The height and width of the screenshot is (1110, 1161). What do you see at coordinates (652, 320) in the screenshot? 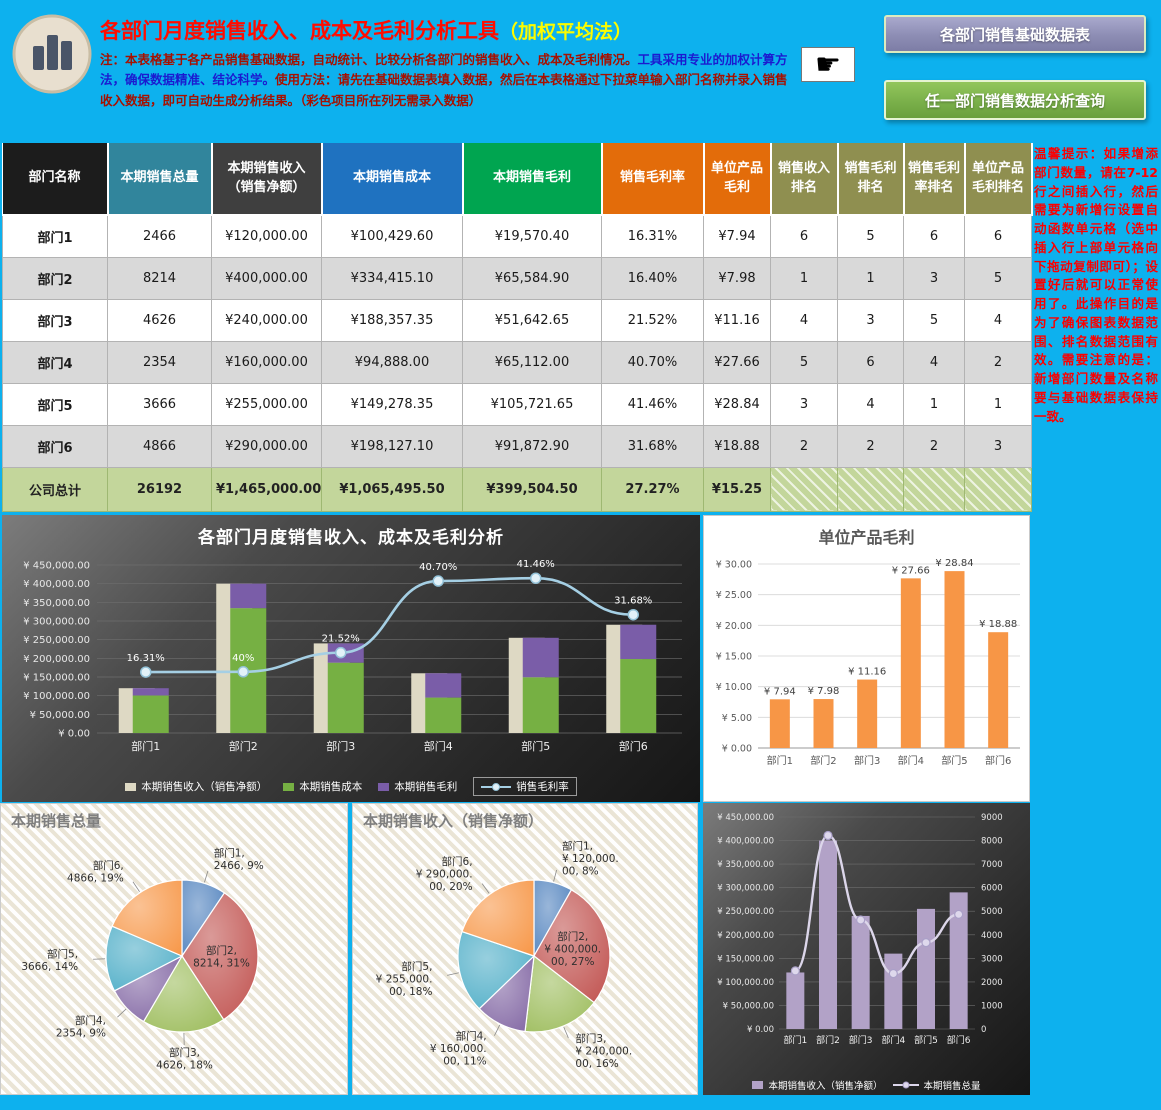
I see `cell: 21.52%` at bounding box center [652, 320].